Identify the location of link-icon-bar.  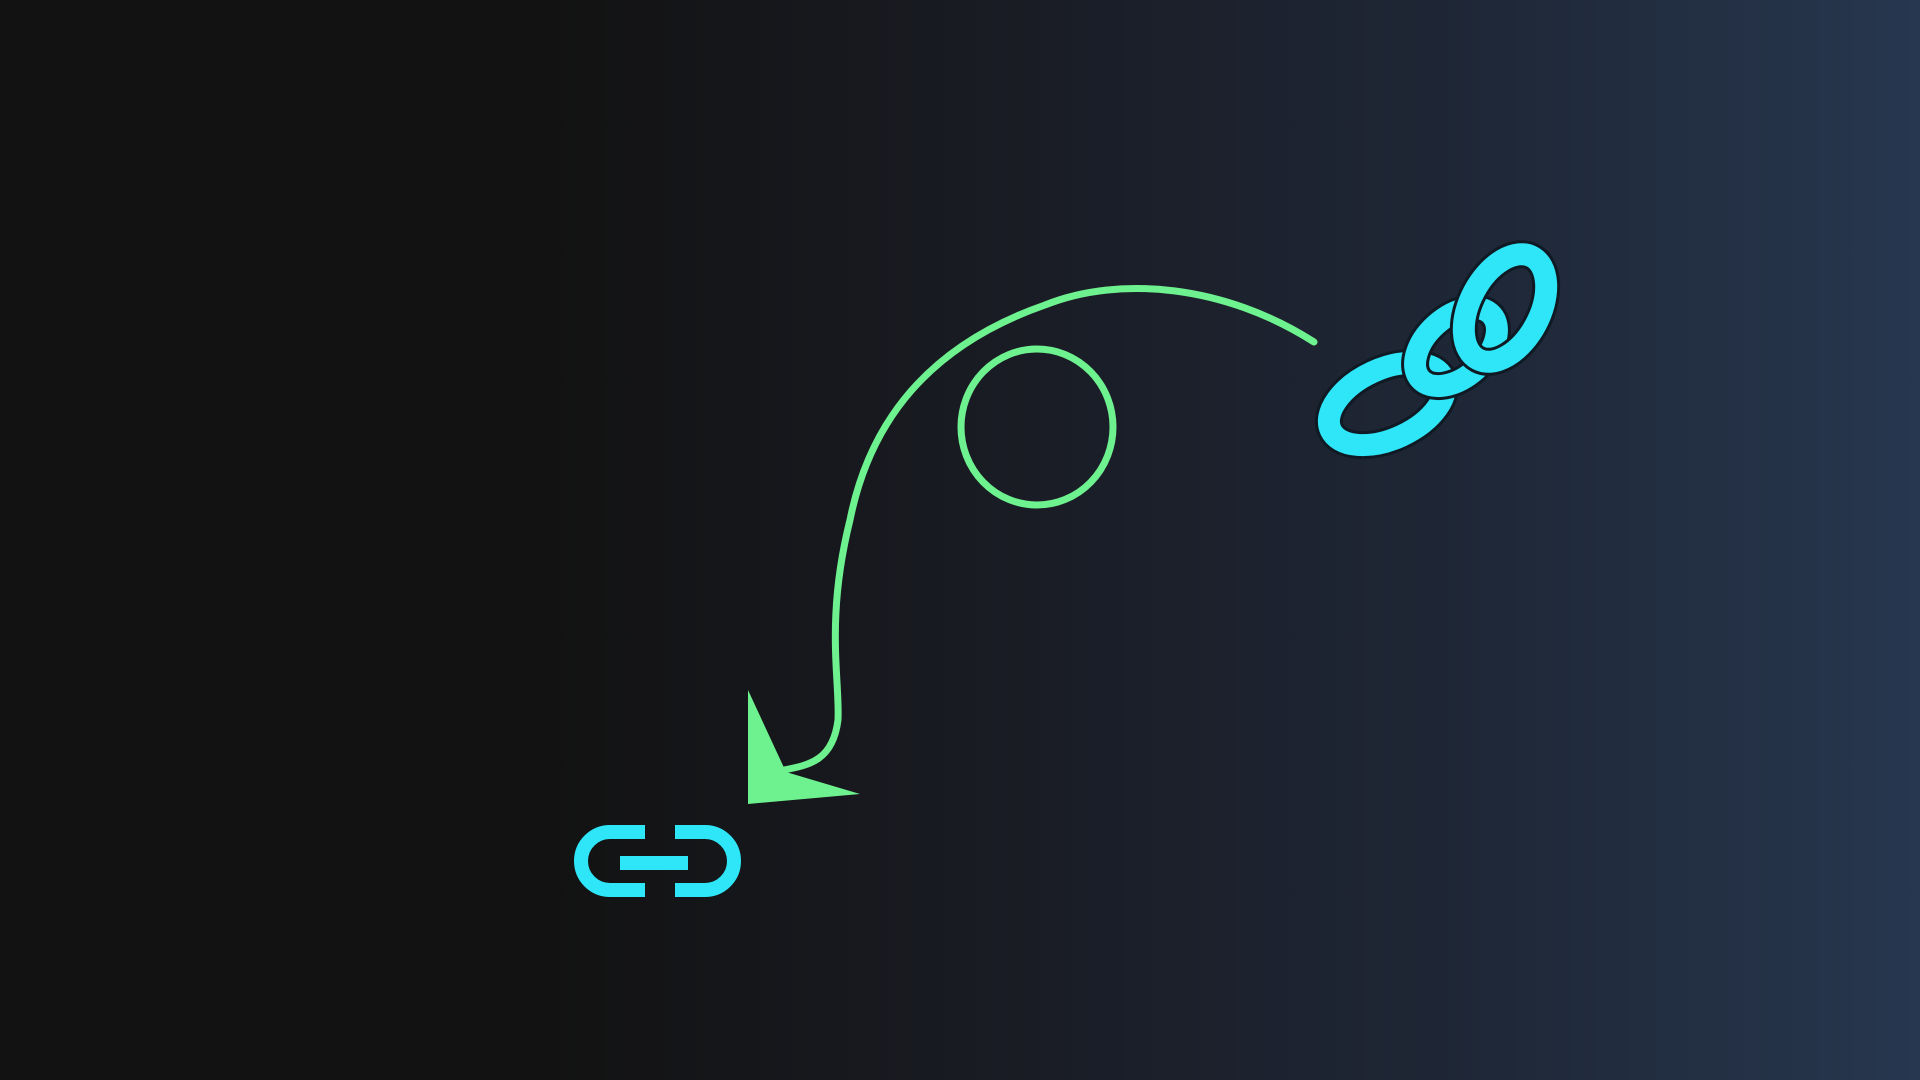
(654, 863).